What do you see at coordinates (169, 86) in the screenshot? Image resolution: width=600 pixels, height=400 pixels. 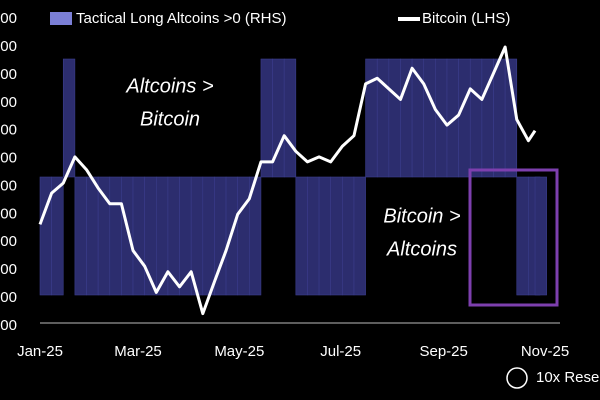 I see `annotation: Altcoins >` at bounding box center [169, 86].